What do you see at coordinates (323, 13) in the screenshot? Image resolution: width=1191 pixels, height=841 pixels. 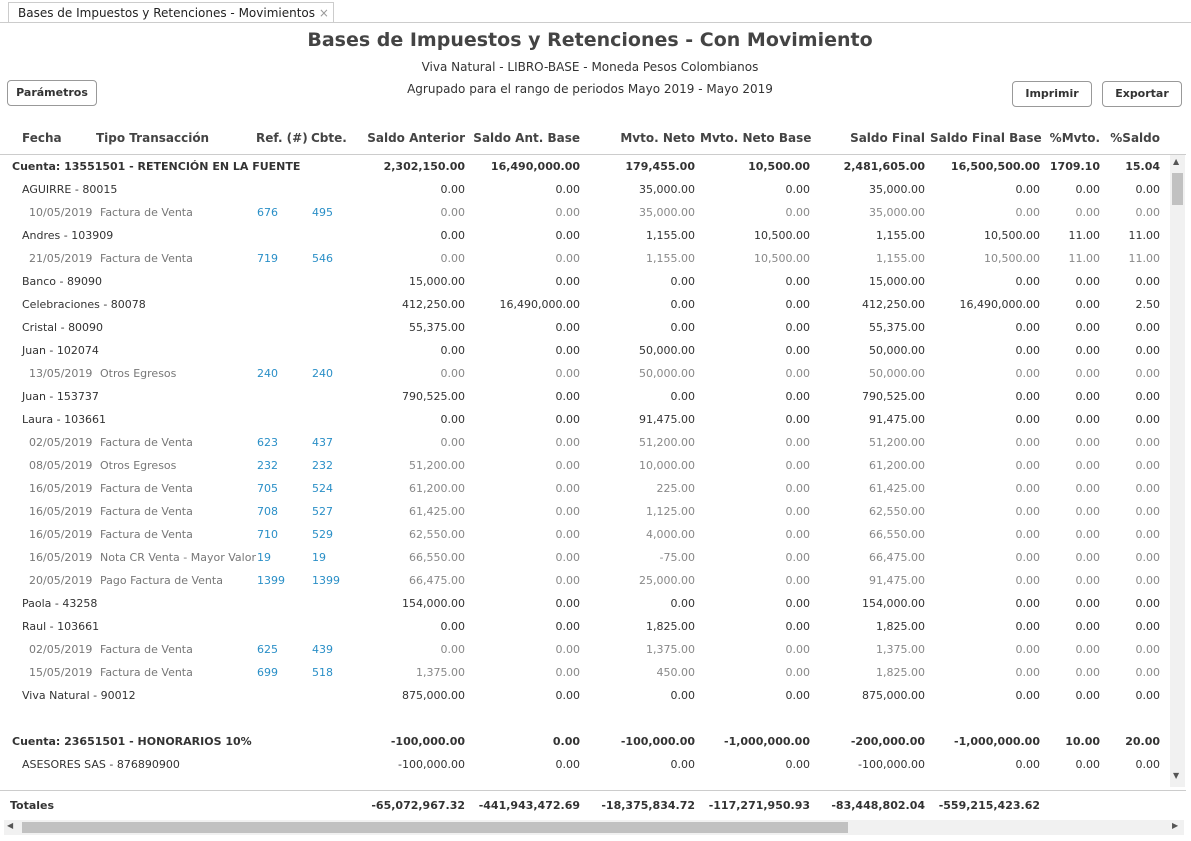 I see `tab-close: ×` at bounding box center [323, 13].